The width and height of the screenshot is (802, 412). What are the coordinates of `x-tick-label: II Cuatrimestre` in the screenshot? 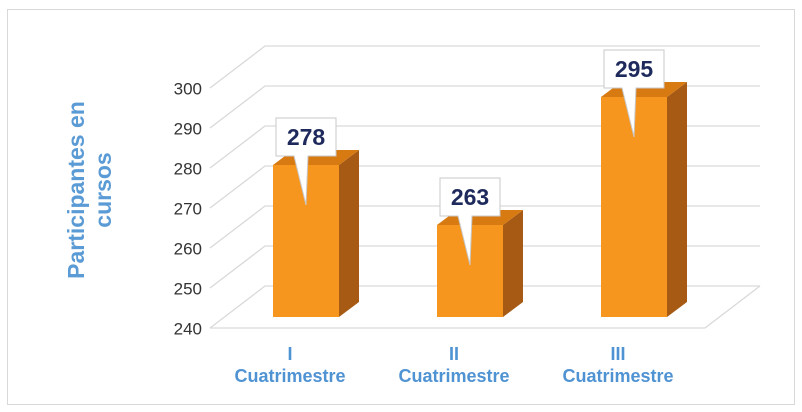 It's located at (454, 365).